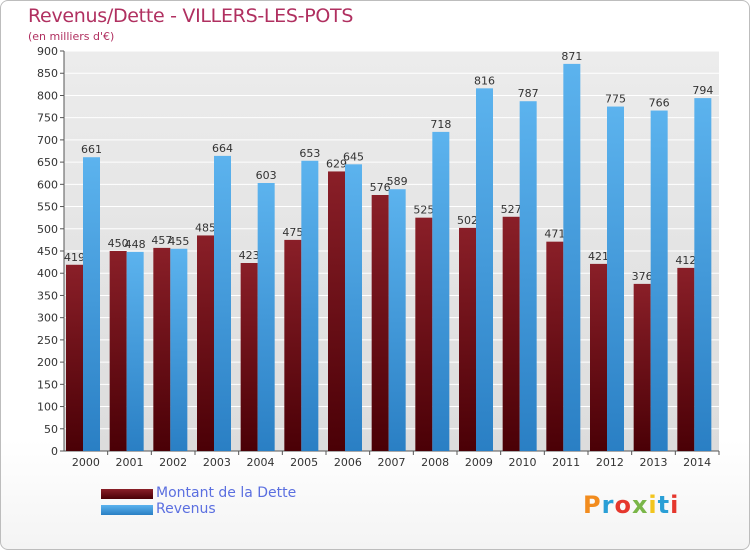  I want to click on y-tick-label: 650, so click(47, 162).